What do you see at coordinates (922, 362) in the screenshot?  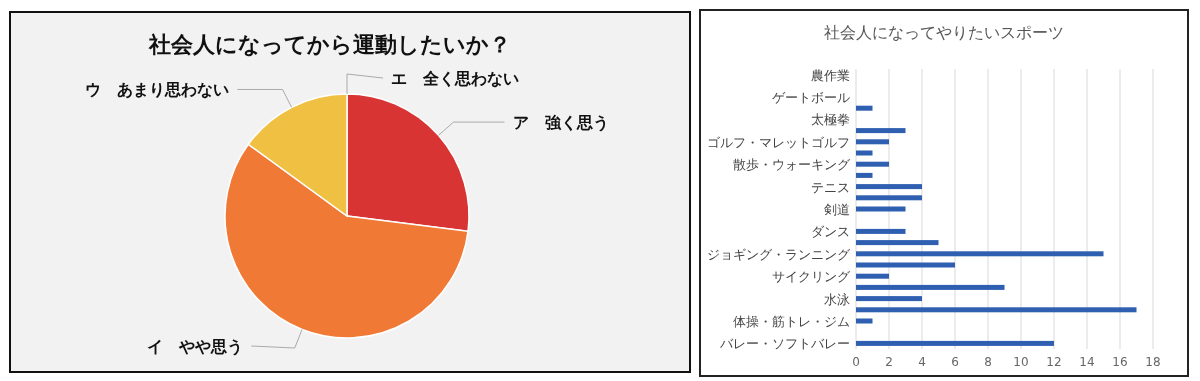 I see `x-tick-label: 4` at bounding box center [922, 362].